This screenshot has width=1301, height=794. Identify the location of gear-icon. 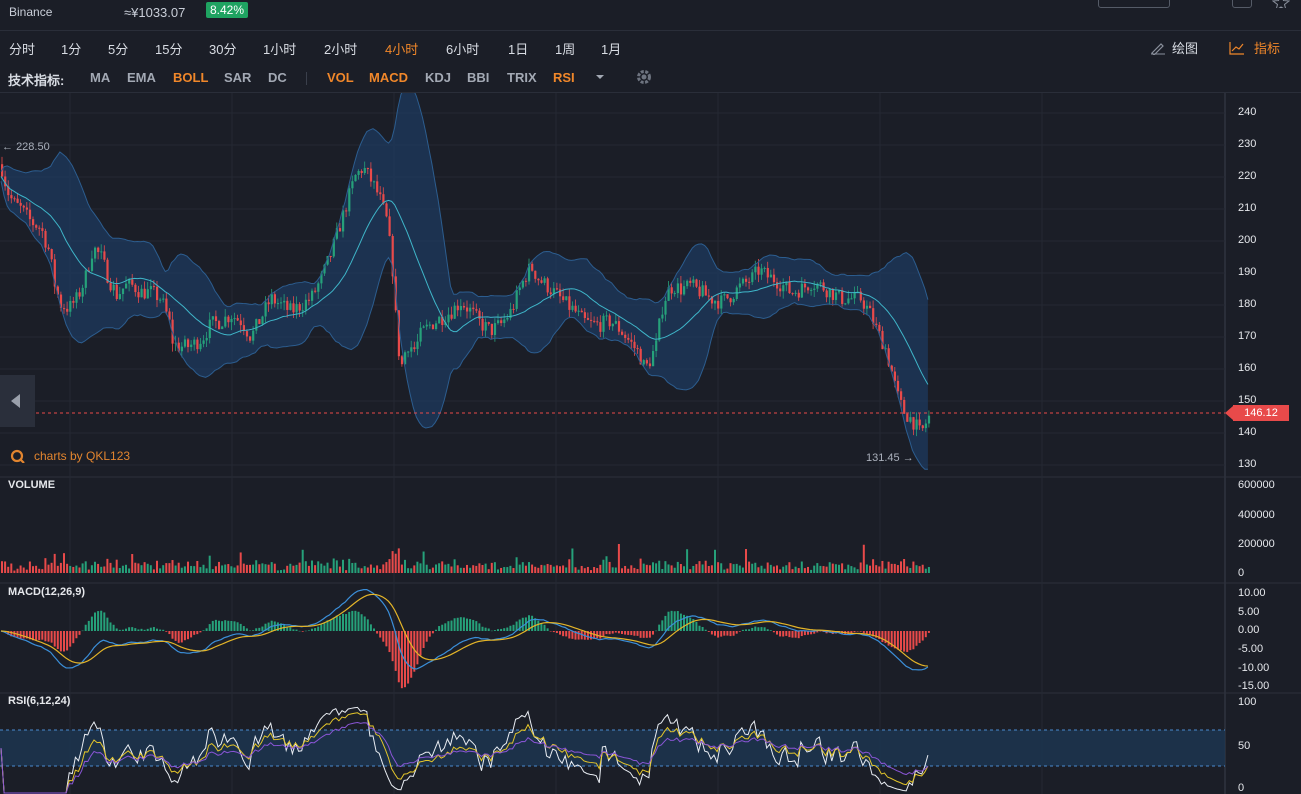
(644, 77).